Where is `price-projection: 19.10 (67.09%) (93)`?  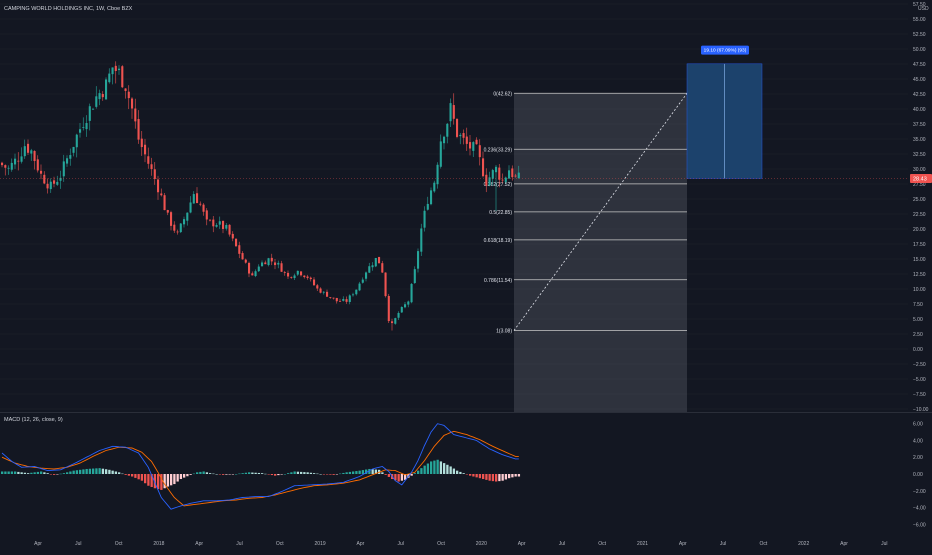 price-projection: 19.10 (67.09%) (93) is located at coordinates (724, 112).